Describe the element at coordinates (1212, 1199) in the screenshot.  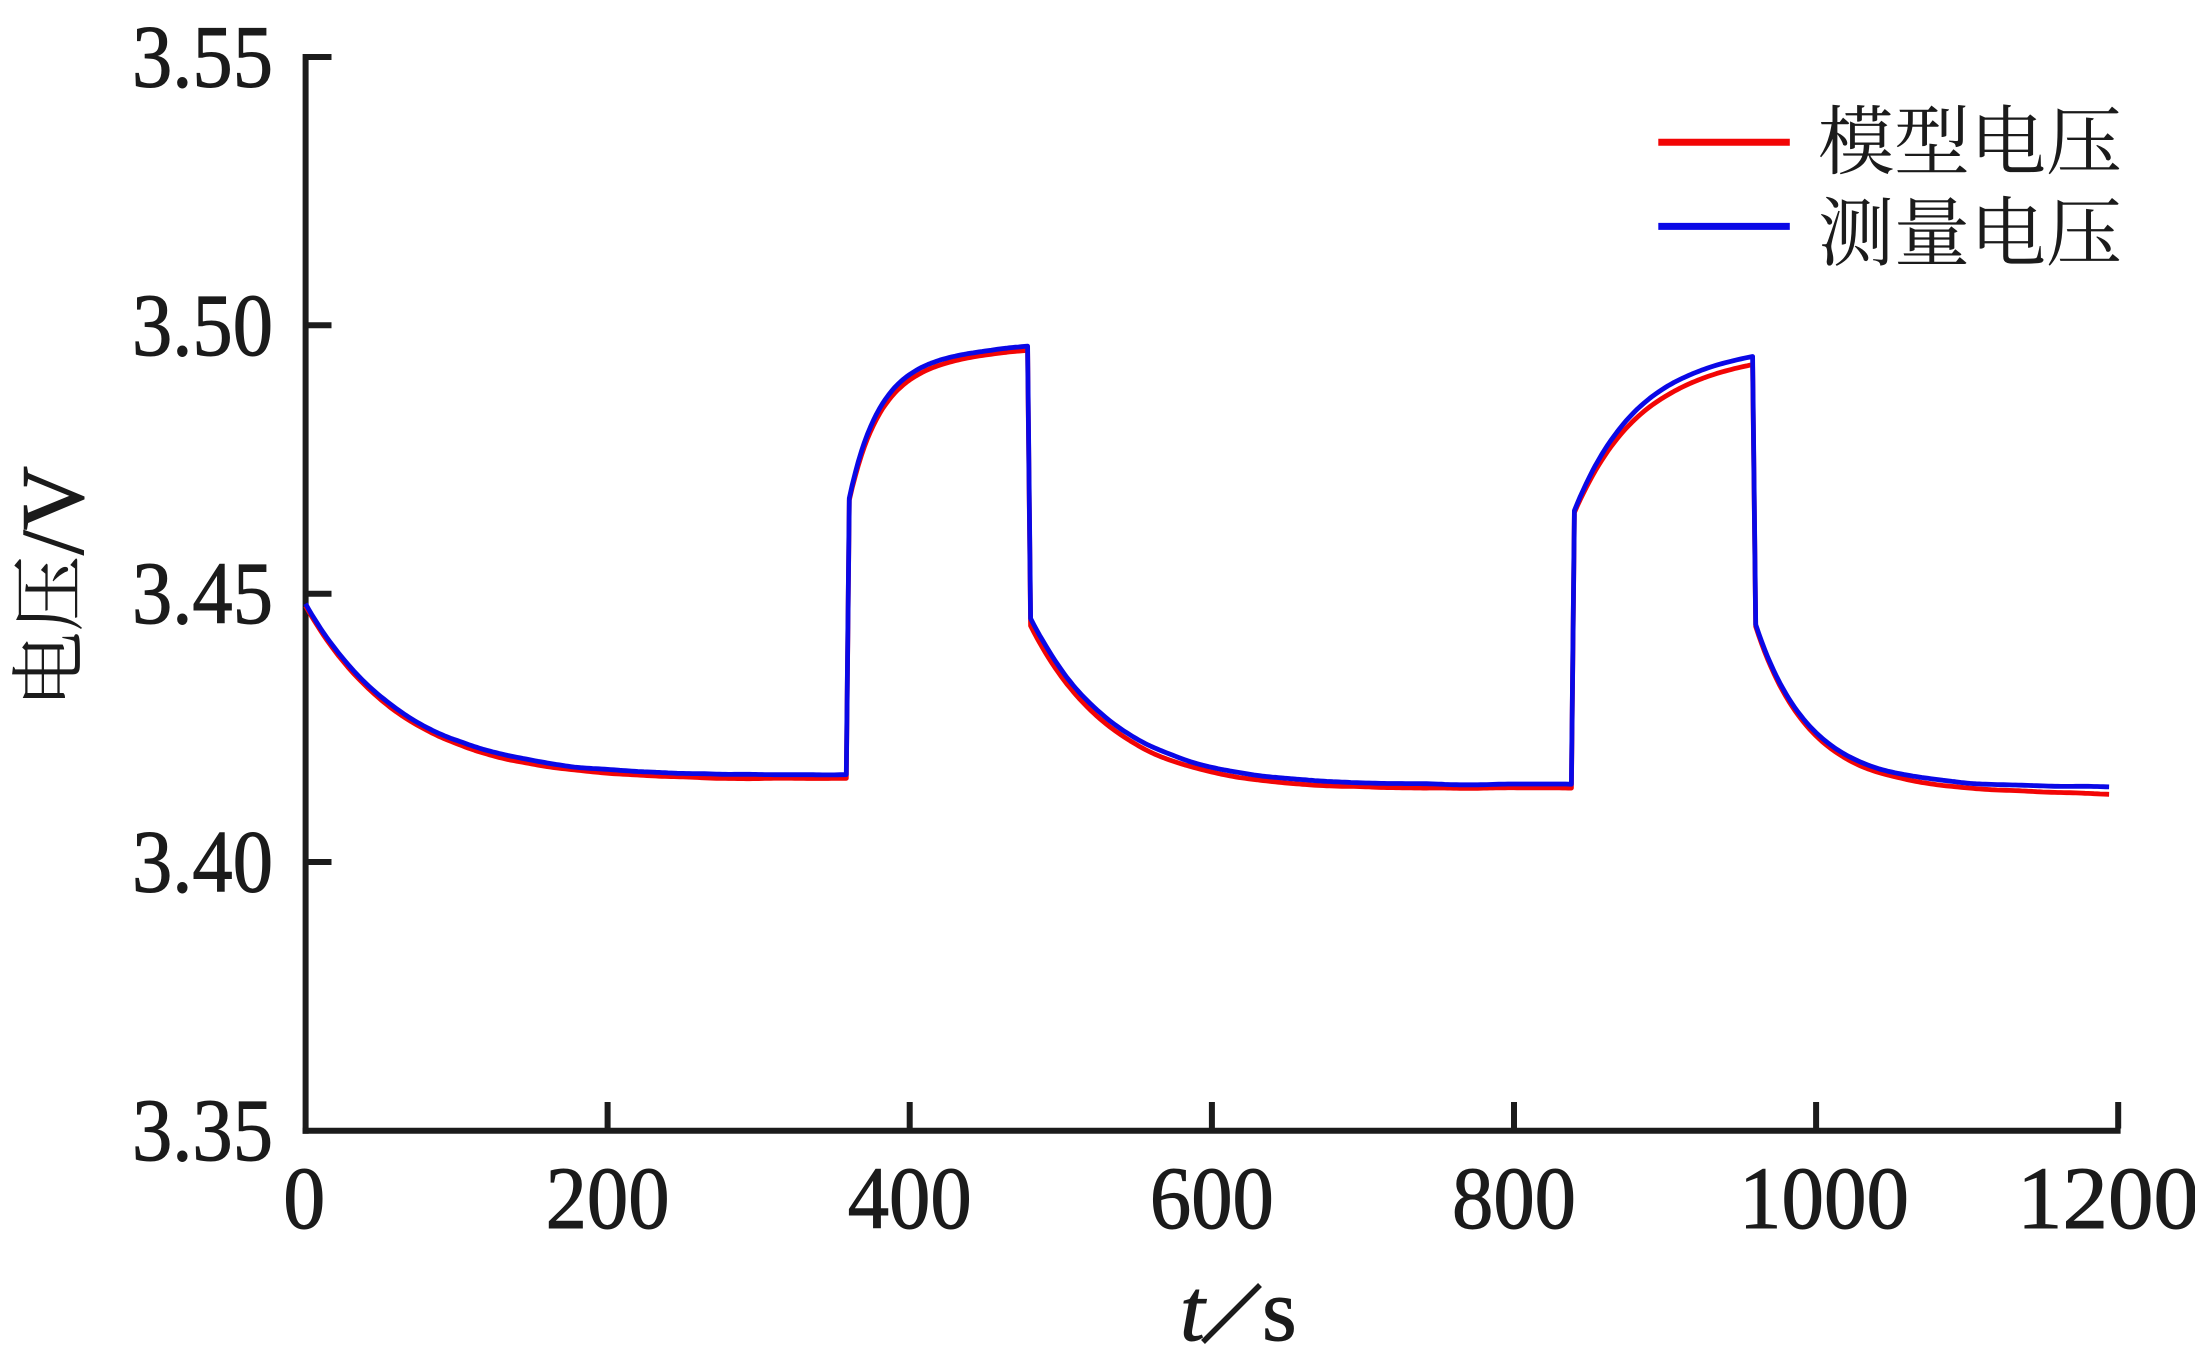
I see `svg-text: 600` at that location.